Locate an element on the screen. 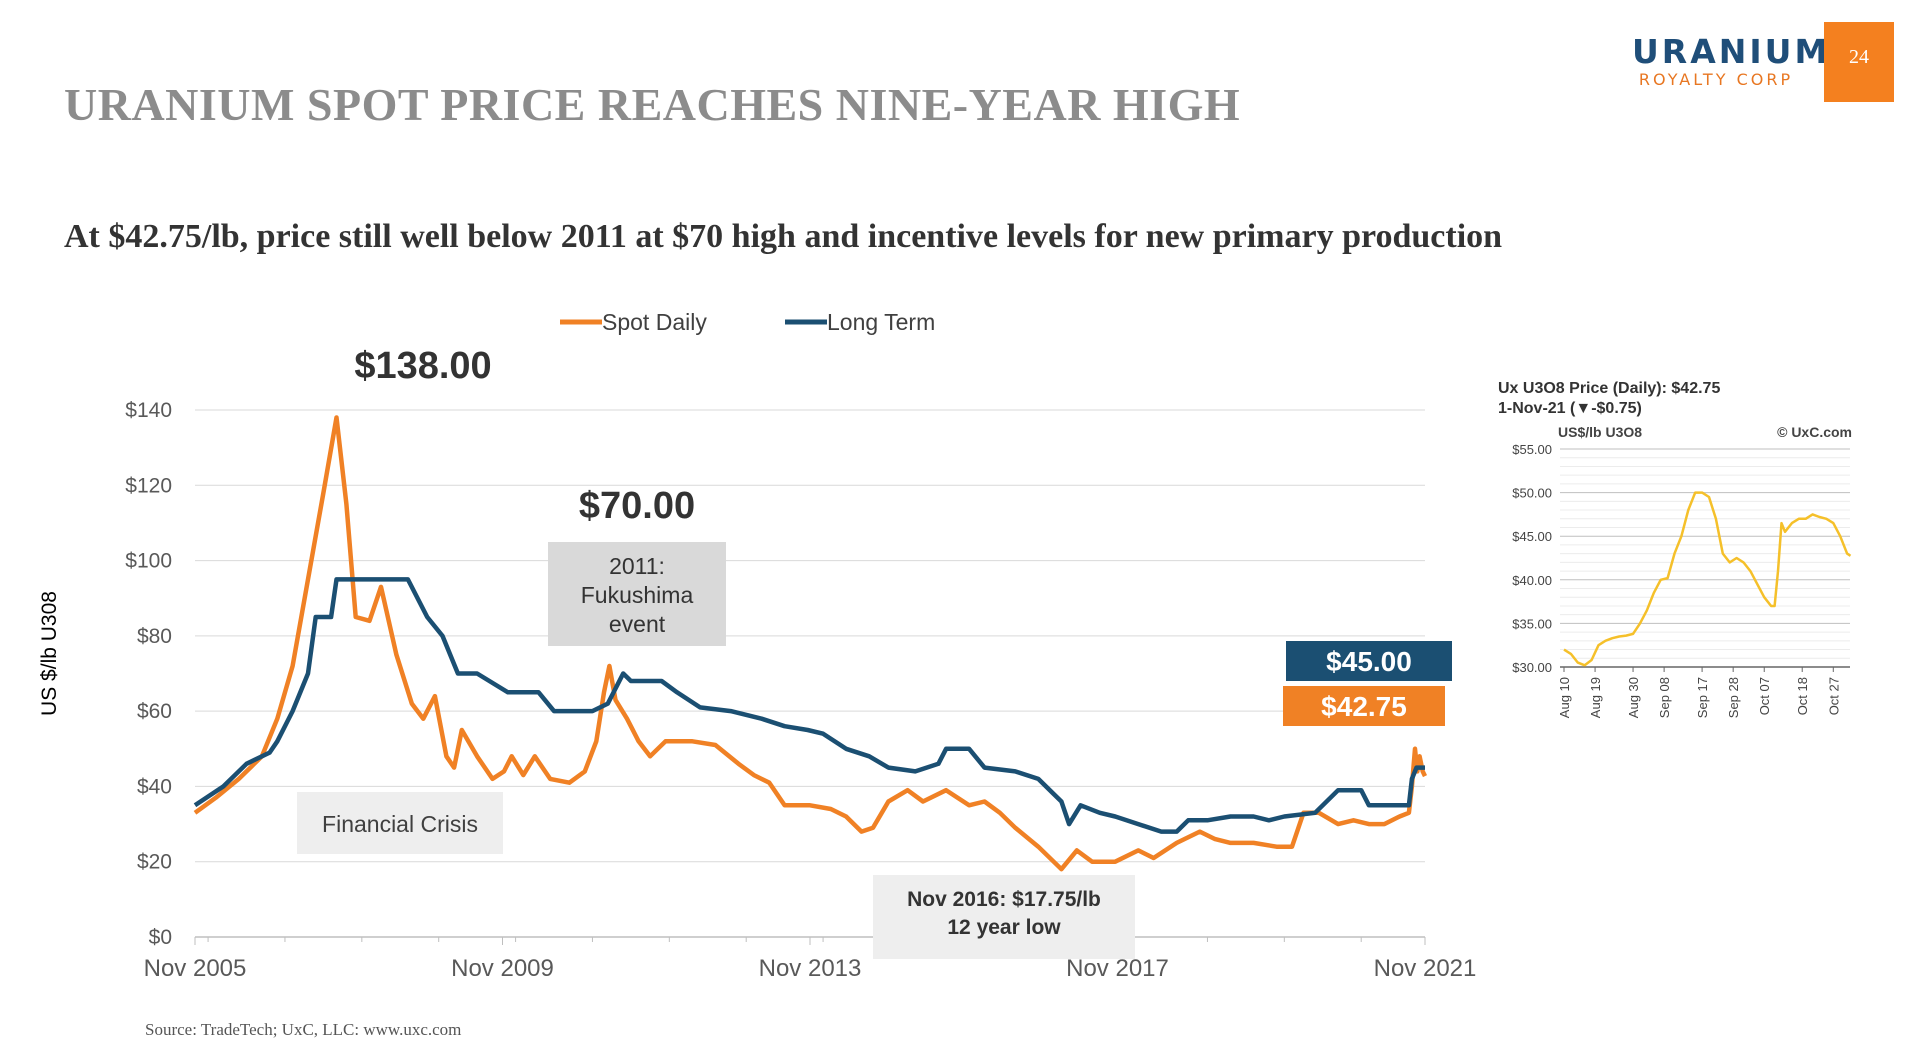  inset-y-tick-label: $45.00 is located at coordinates (1532, 536).